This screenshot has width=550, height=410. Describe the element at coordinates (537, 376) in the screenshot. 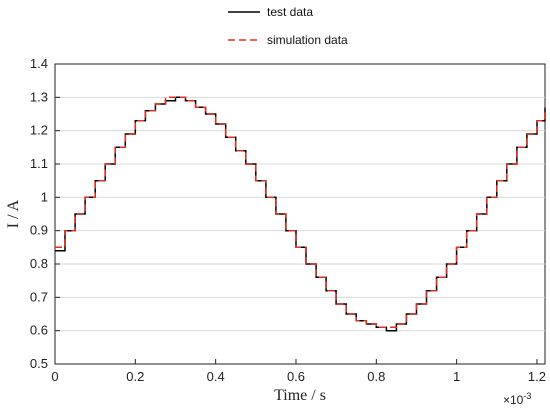

I see `x-tick-label: 1.2` at that location.